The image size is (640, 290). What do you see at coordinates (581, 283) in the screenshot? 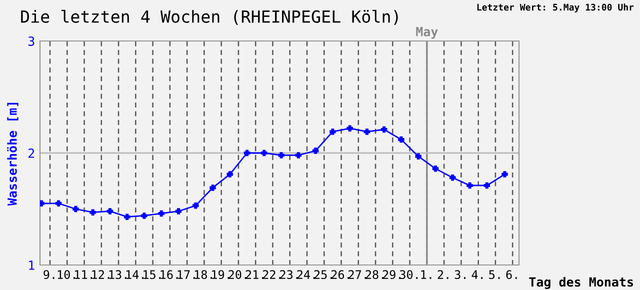
I see `x-axis-title: Tag des Monats` at bounding box center [581, 283].